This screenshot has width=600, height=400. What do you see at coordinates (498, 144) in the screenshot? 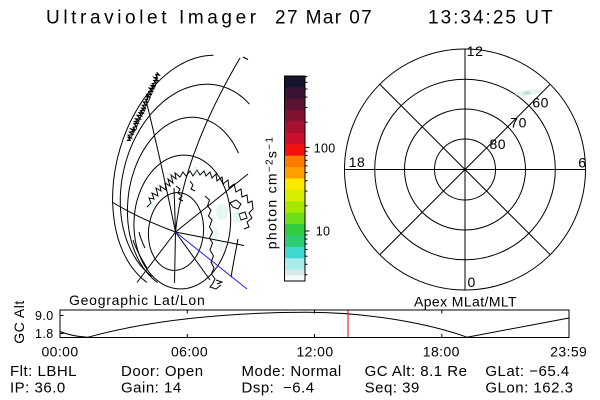
I see `svg-text: 80` at bounding box center [498, 144].